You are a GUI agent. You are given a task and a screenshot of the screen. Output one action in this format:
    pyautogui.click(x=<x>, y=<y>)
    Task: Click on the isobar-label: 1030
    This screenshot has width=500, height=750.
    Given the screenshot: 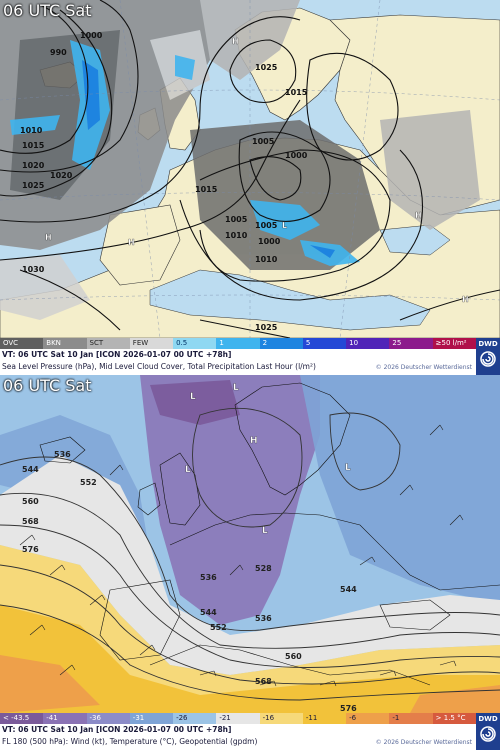 What is the action you would take?
    pyautogui.click(x=33, y=269)
    